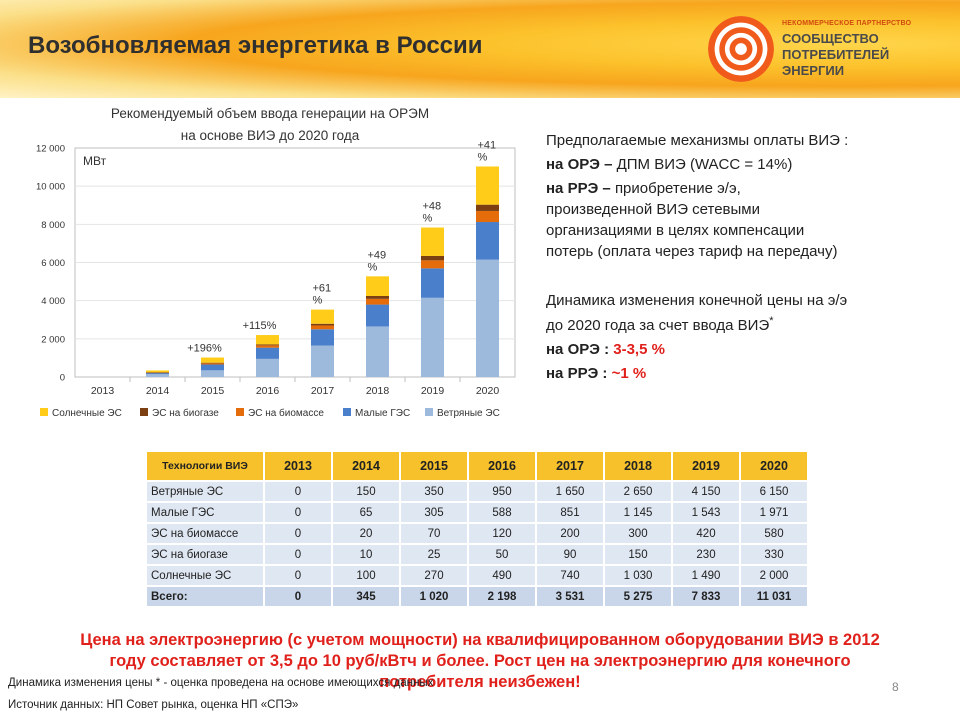  What do you see at coordinates (706, 575) in the screenshot?
I see `cell: 1 490` at bounding box center [706, 575].